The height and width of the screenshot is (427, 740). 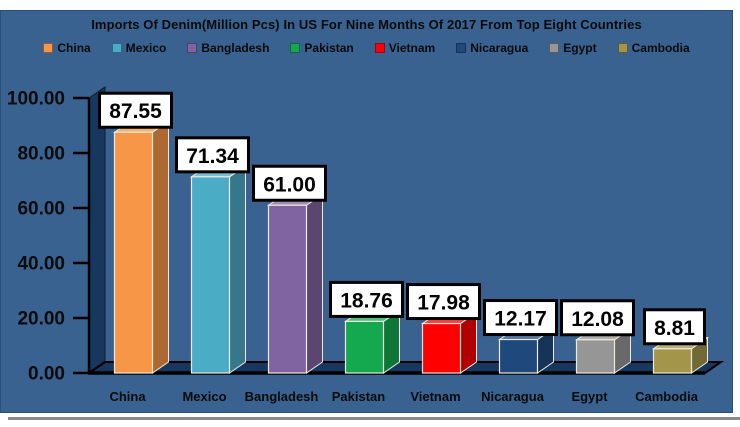 What do you see at coordinates (204, 396) in the screenshot?
I see `x-axis-label-mexico: Mexico` at bounding box center [204, 396].